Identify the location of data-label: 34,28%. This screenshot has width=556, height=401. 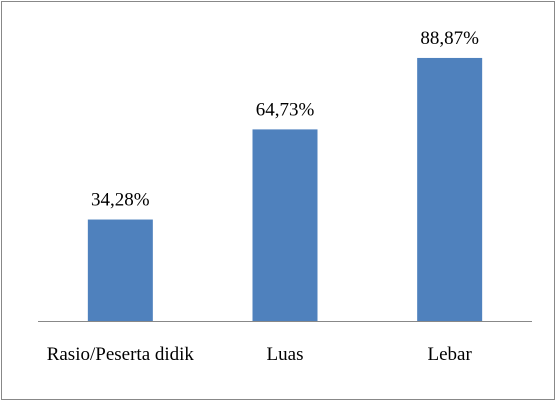
(120, 200).